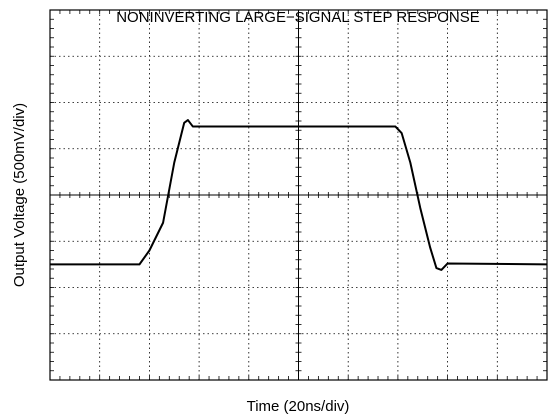 The height and width of the screenshot is (419, 550). Describe the element at coordinates (19, 195) in the screenshot. I see `y-axis-label: Output Voltage (500mV/div)` at that location.